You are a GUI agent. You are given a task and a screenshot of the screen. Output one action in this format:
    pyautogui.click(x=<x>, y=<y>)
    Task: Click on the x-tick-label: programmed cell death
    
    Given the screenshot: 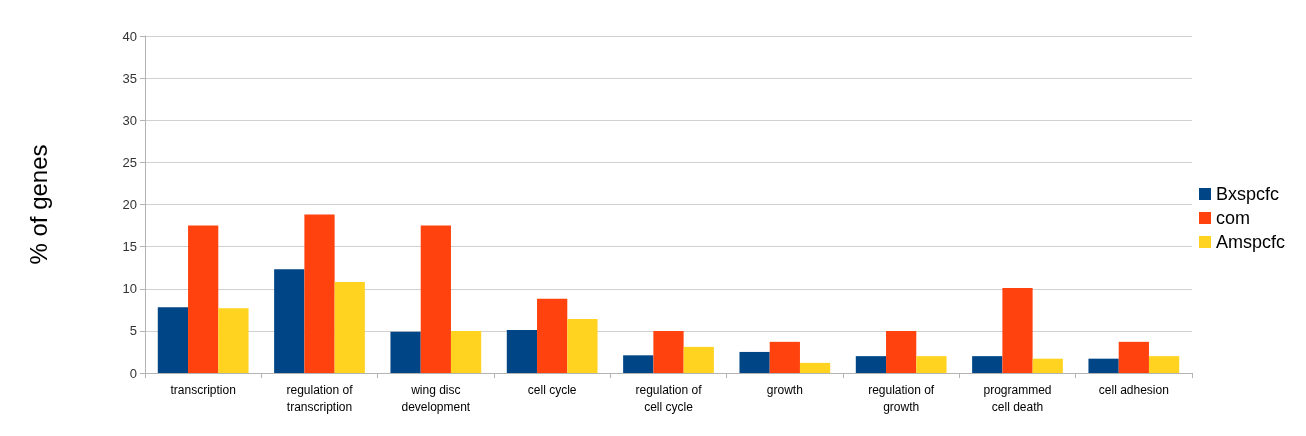 What is the action you would take?
    pyautogui.click(x=1017, y=398)
    